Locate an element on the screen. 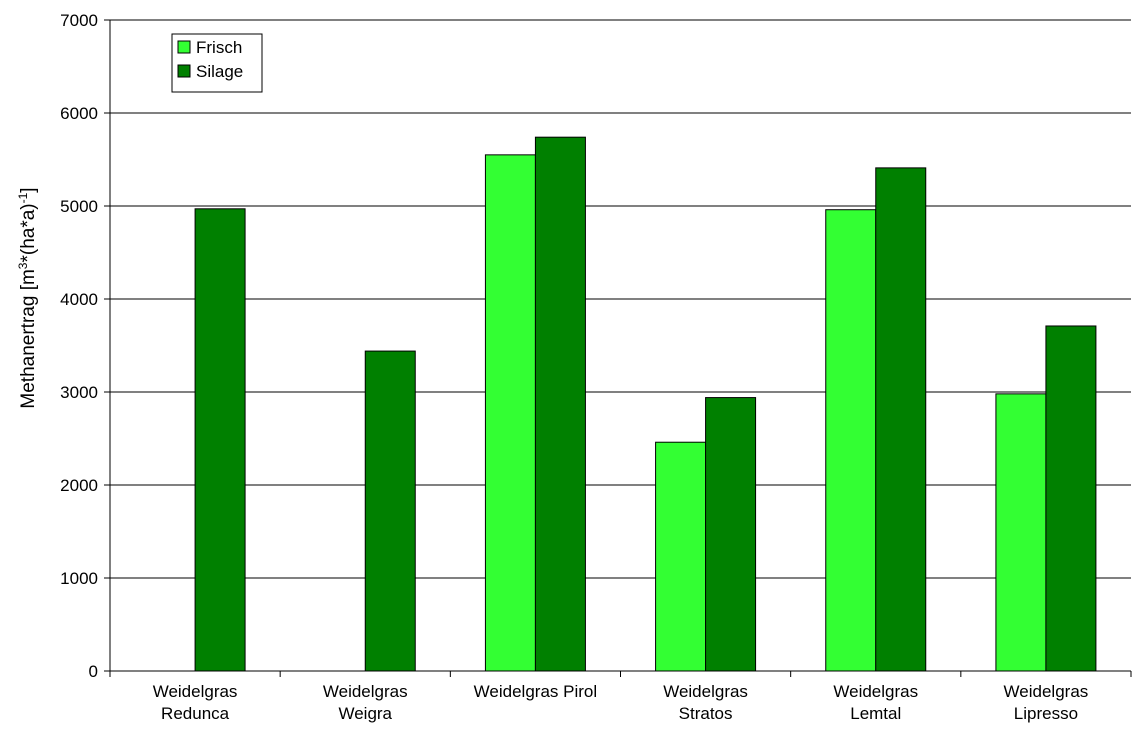 This screenshot has width=1140, height=736. y-tick-label: 5000 is located at coordinates (79, 206).